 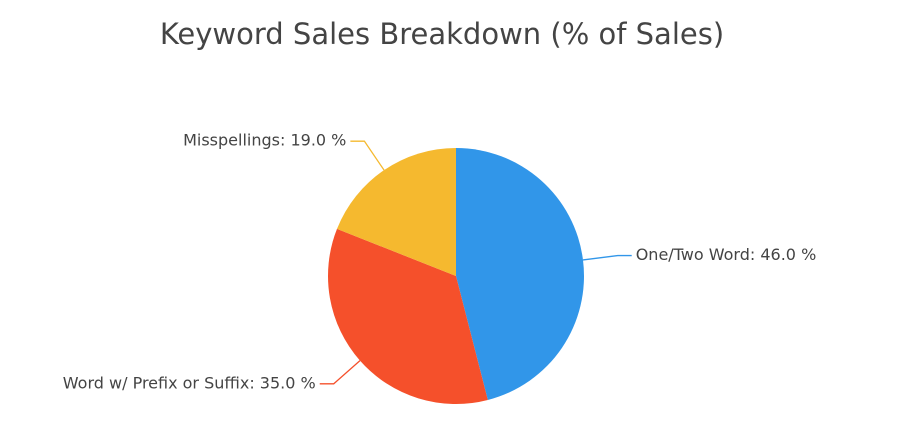 I want to click on slice-label: Misspellings: 19.0 %, so click(x=264, y=140).